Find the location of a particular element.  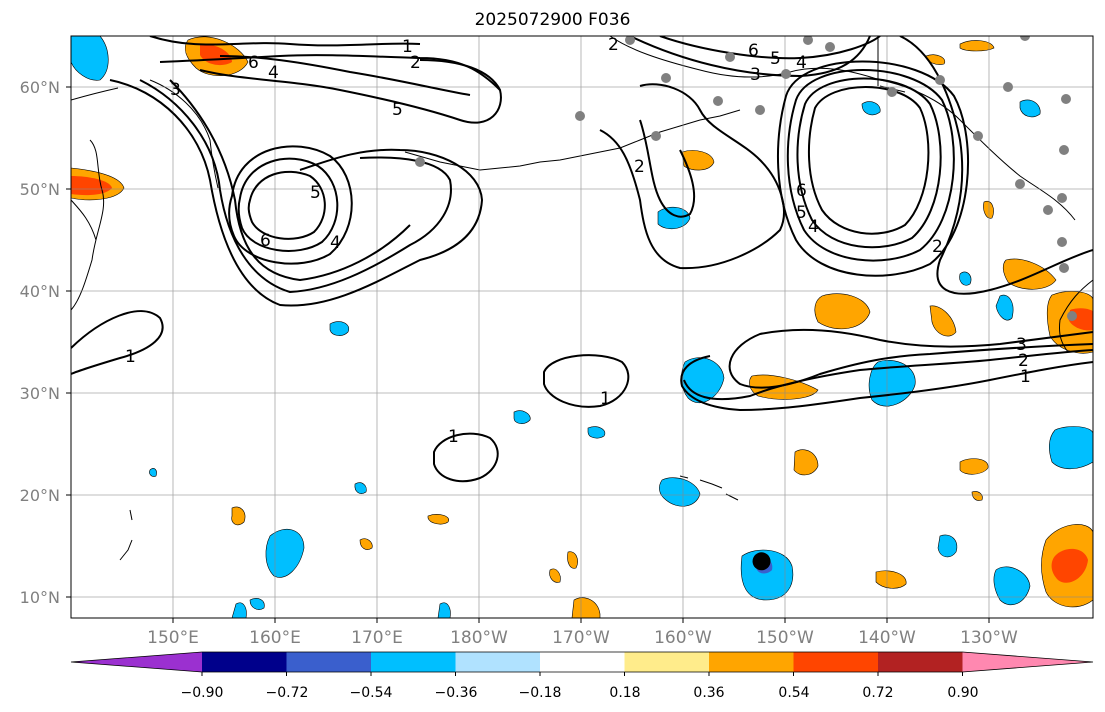

lat-label: 50°N is located at coordinates (40, 189).